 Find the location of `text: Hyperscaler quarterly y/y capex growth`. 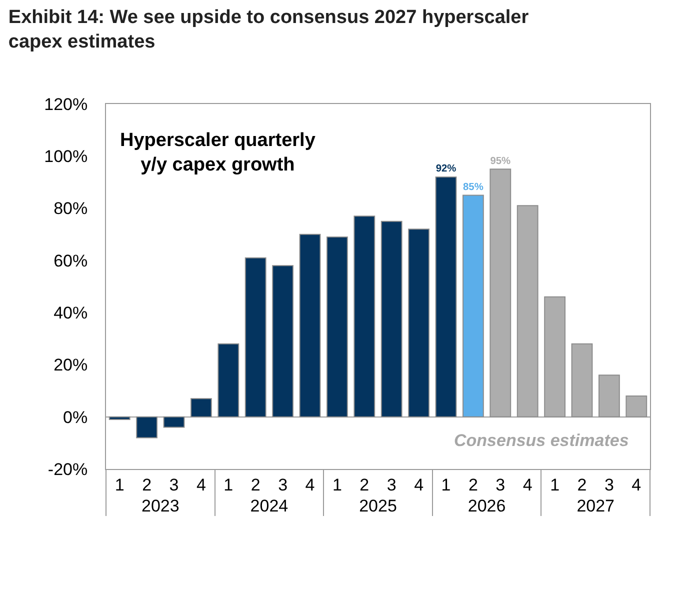

text: Hyperscaler quarterly y/y capex growth is located at coordinates (218, 153).